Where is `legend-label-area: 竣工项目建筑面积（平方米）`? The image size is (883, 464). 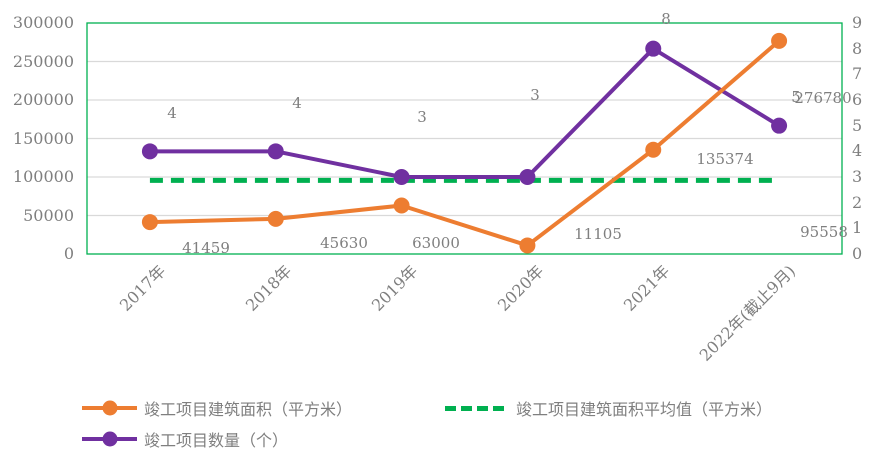
legend-label-area: 竣工项目建筑面积（平方米） is located at coordinates (248, 409).